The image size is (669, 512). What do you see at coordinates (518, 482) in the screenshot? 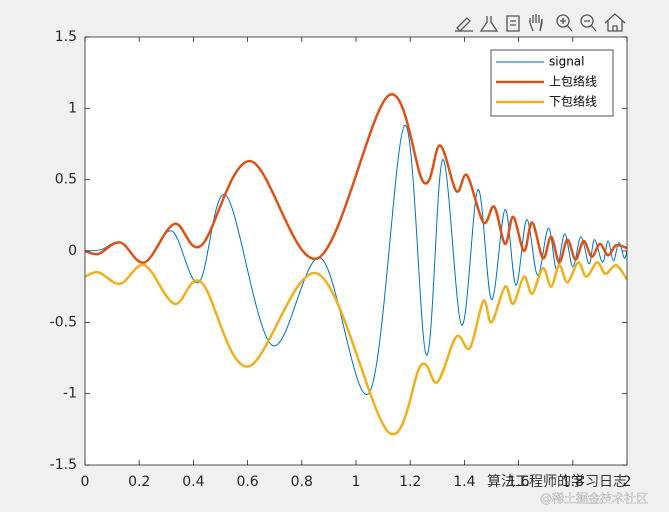
I see `x-tick-label: 1.6` at bounding box center [518, 482].